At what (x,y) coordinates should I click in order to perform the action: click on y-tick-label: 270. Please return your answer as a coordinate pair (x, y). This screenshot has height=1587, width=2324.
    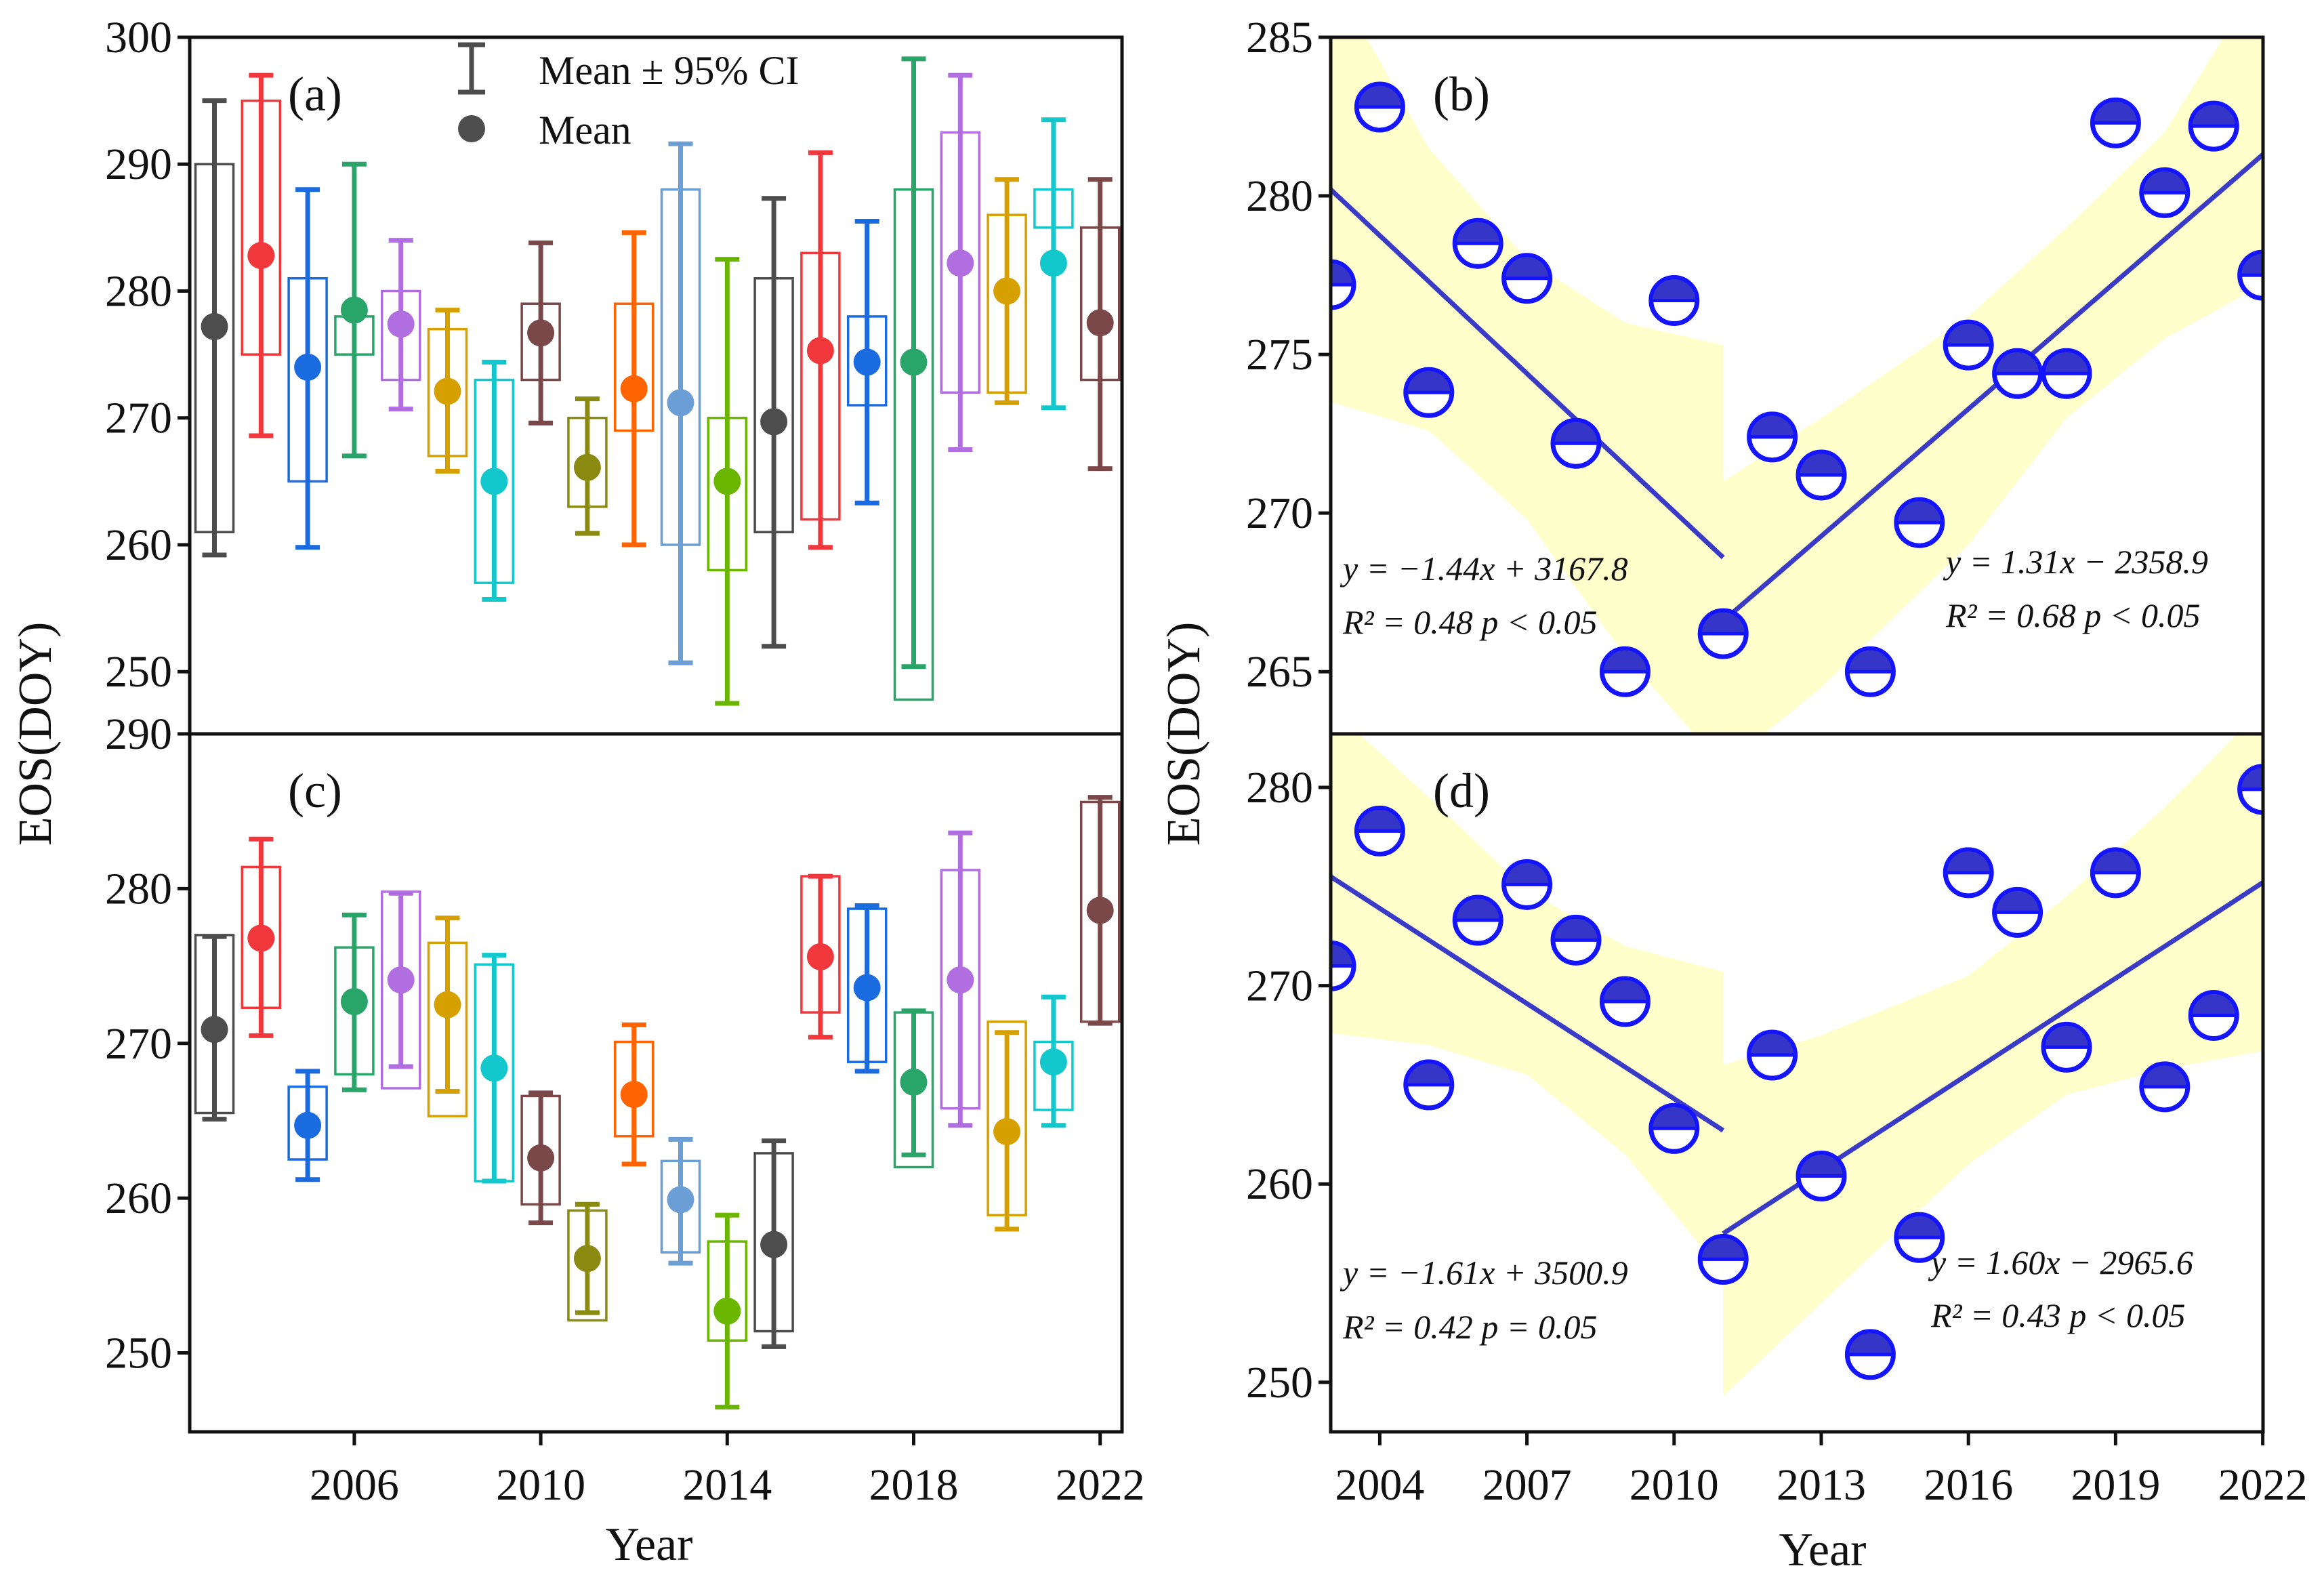
    Looking at the image, I should click on (138, 1044).